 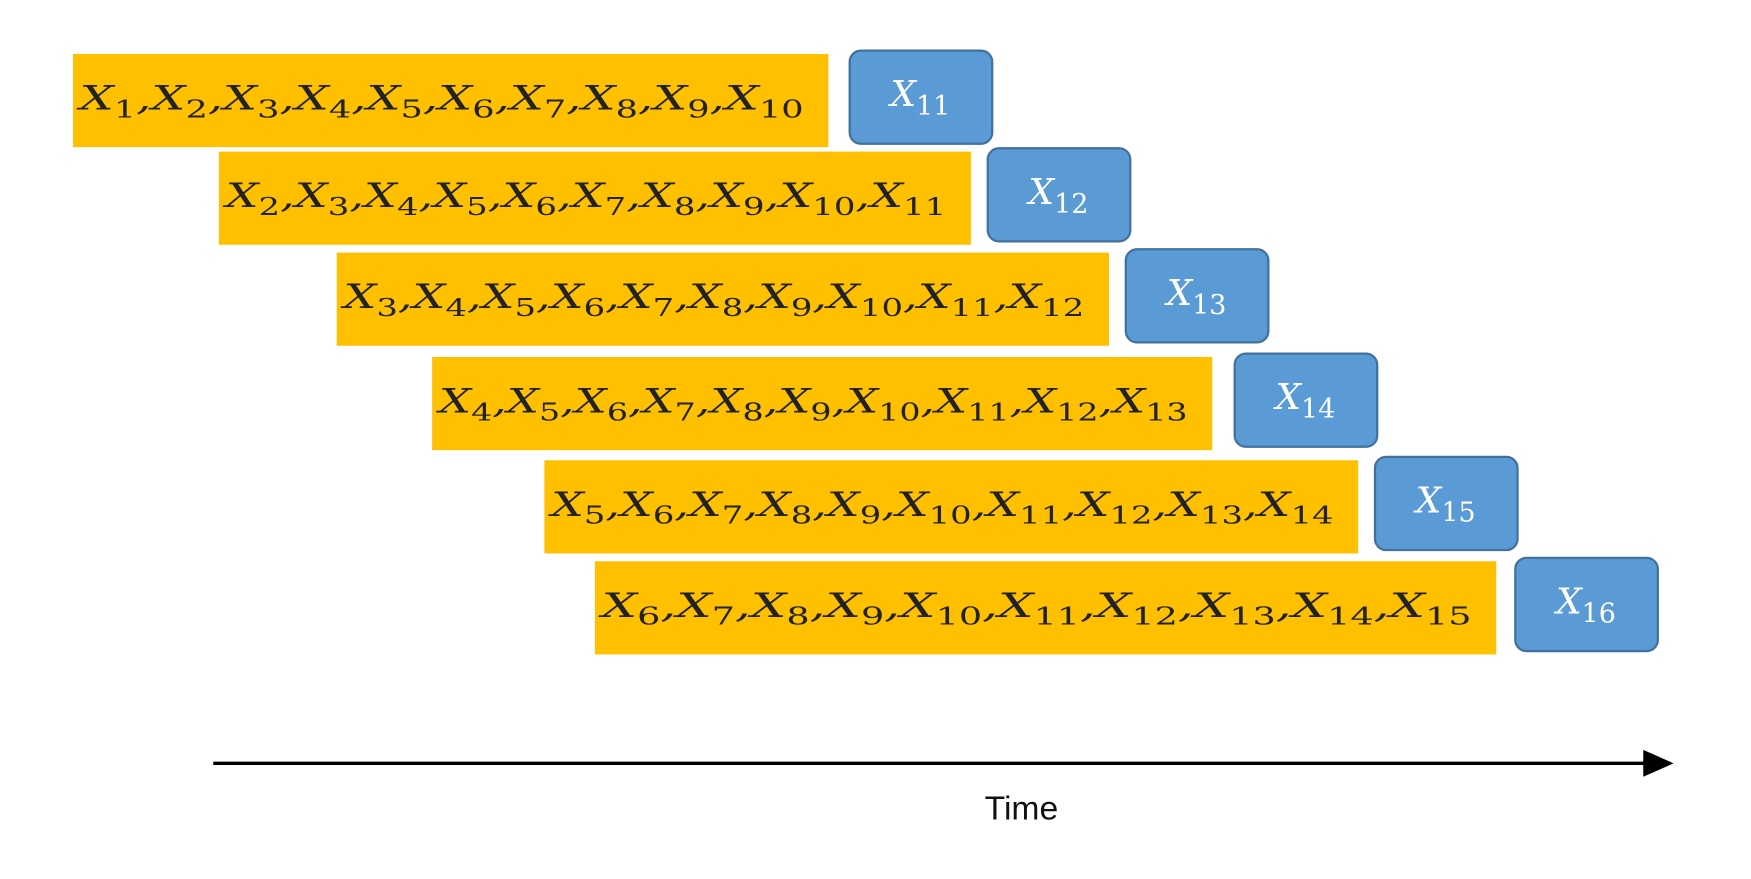 I want to click on subscript: 7, so click(x=733, y=515).